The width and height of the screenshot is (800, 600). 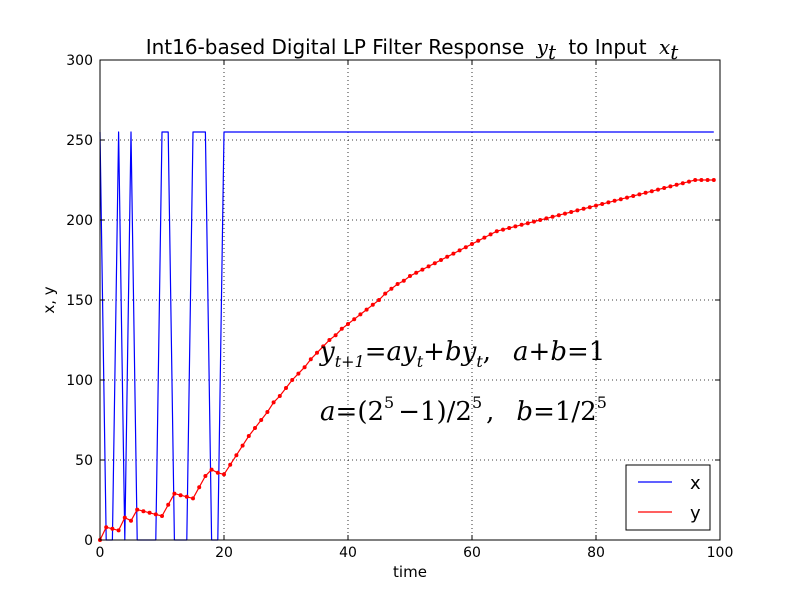 I want to click on y-tick-label: 50, so click(x=84, y=461).